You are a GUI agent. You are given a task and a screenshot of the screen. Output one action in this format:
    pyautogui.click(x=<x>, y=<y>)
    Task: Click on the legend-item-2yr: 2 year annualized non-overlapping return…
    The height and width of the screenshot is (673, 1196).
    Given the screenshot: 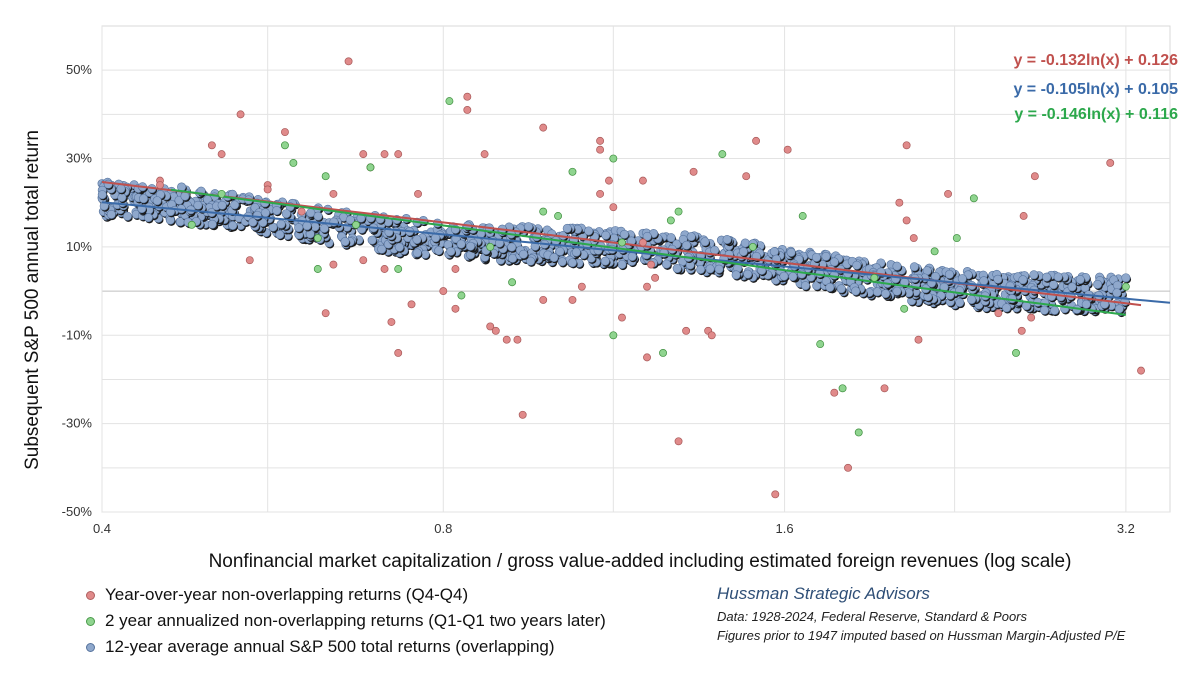 What is the action you would take?
    pyautogui.click(x=346, y=621)
    